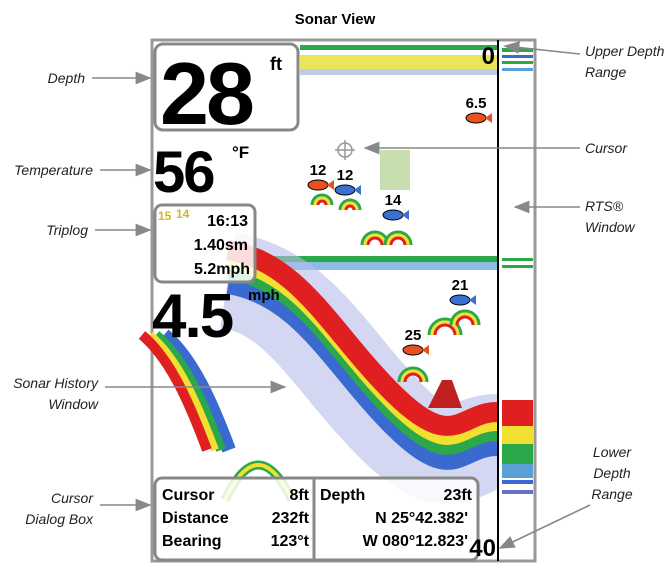  What do you see at coordinates (264, 295) in the screenshot?
I see `speed-unit: mph` at bounding box center [264, 295].